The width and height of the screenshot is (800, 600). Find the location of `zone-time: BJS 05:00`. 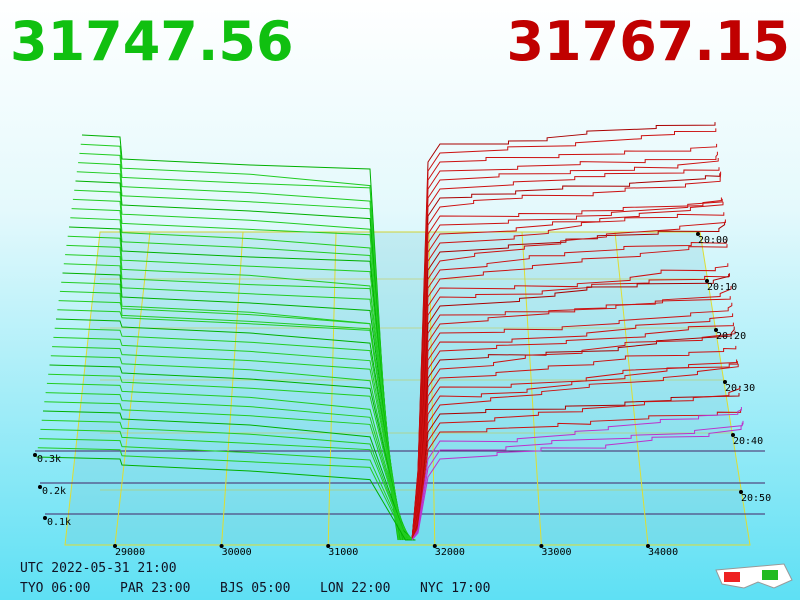

zone-time: BJS 05:00 is located at coordinates (255, 588).